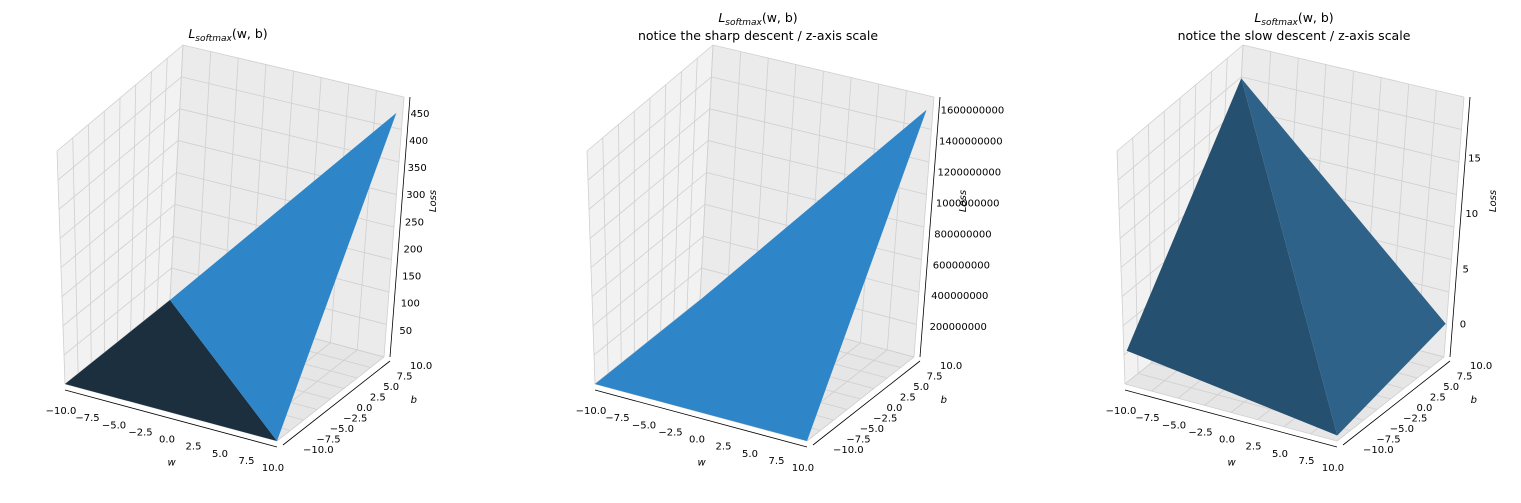 The height and width of the screenshot is (503, 1521). I want to click on z-tick-label: 1400000000, so click(971, 142).